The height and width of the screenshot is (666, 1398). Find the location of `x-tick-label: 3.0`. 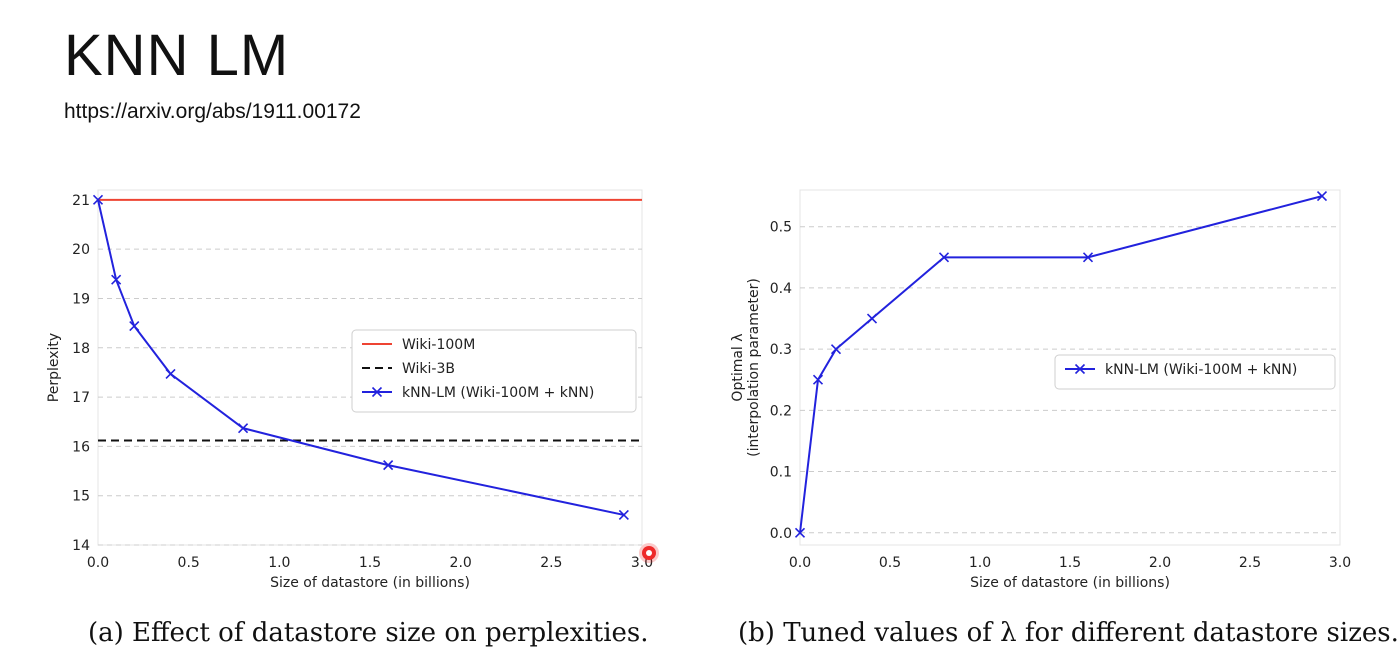

x-tick-label: 3.0 is located at coordinates (1340, 563).